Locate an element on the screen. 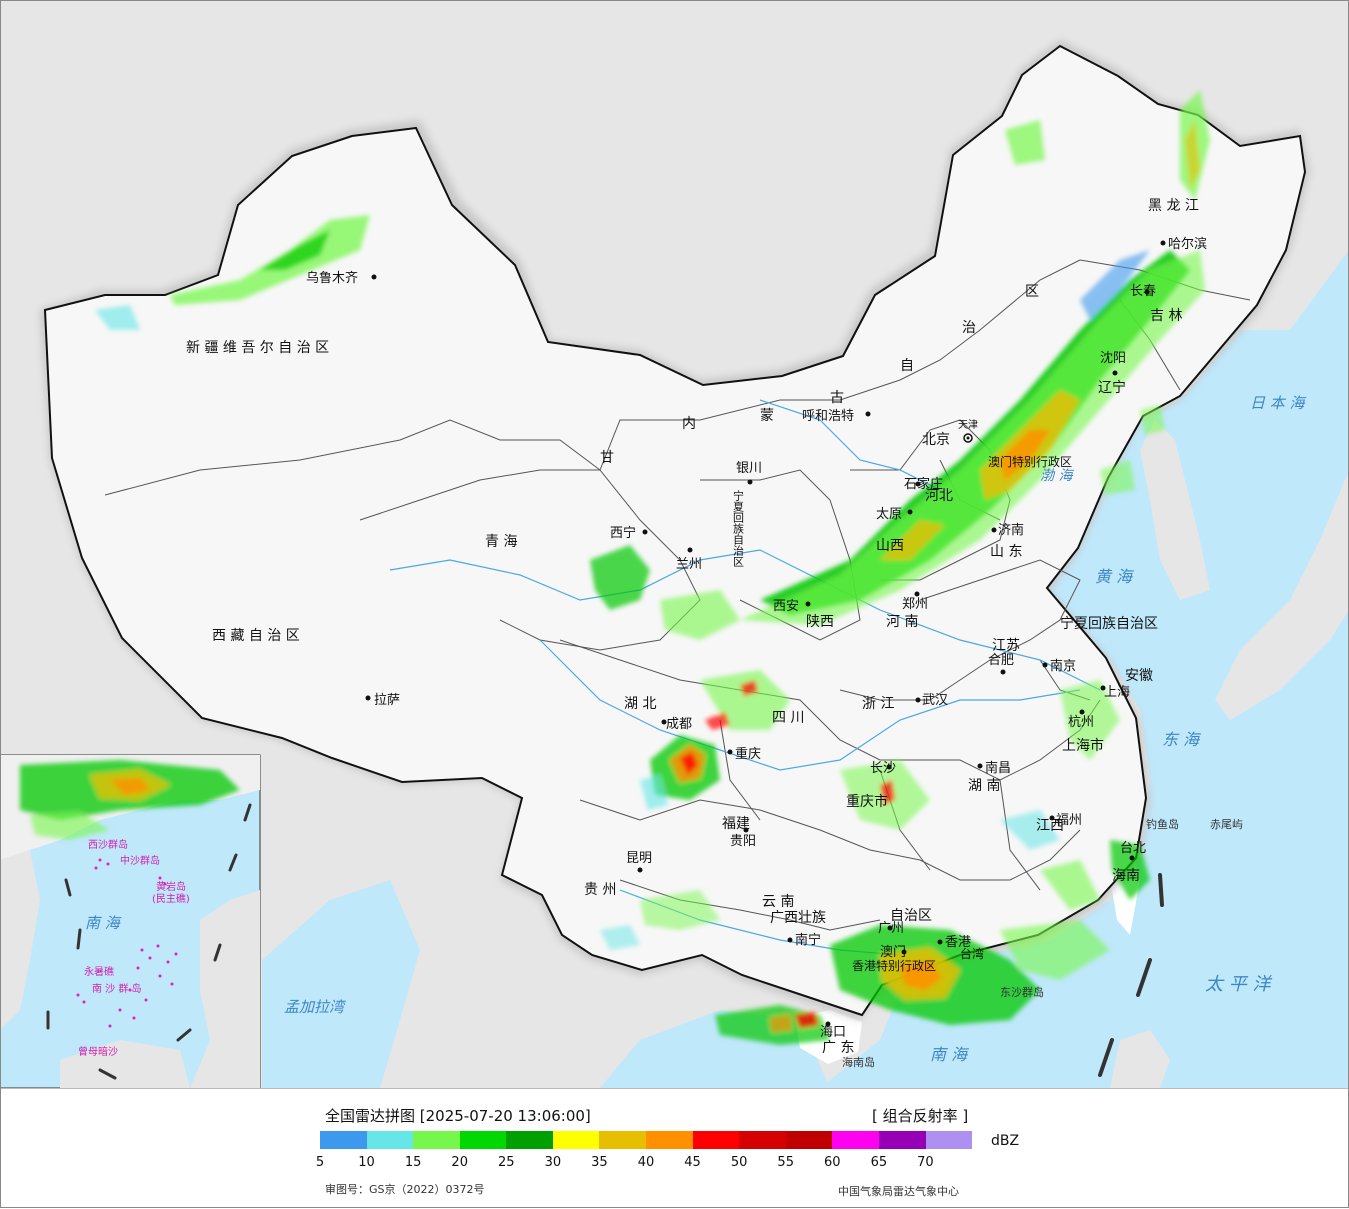  region-guizhou: 福建 is located at coordinates (736, 824).